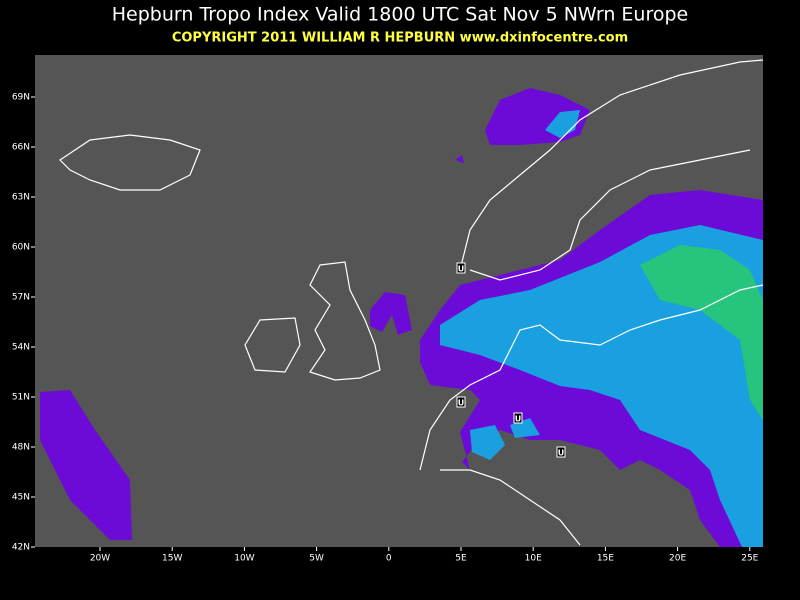 The image size is (800, 600). I want to click on markers: U U U U, so click(511, 360).